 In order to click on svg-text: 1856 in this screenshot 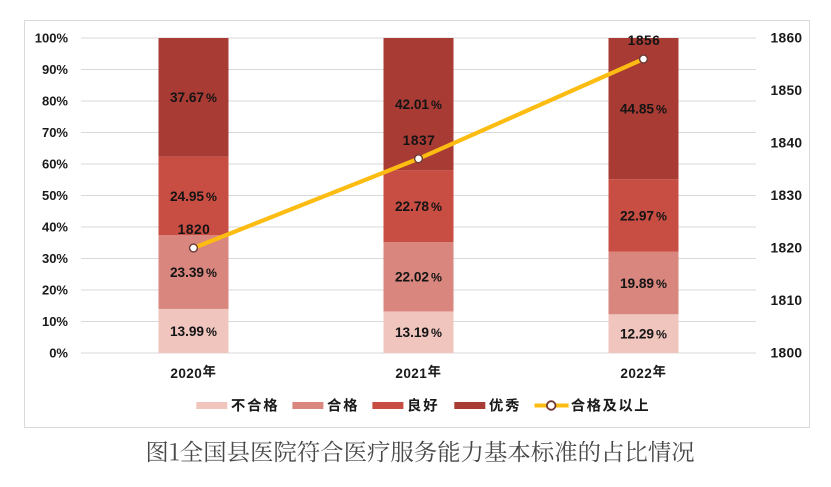, I will do `click(644, 40)`.